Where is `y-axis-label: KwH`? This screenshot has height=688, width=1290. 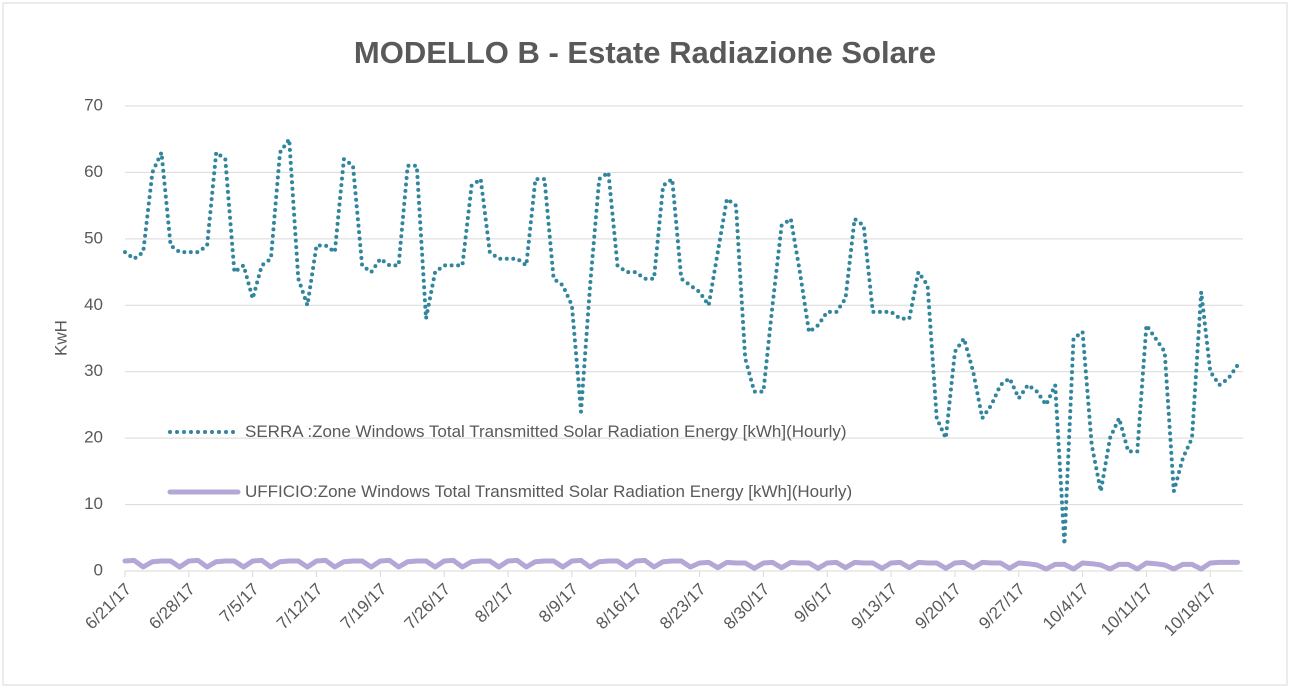 y-axis-label: KwH is located at coordinates (60, 338).